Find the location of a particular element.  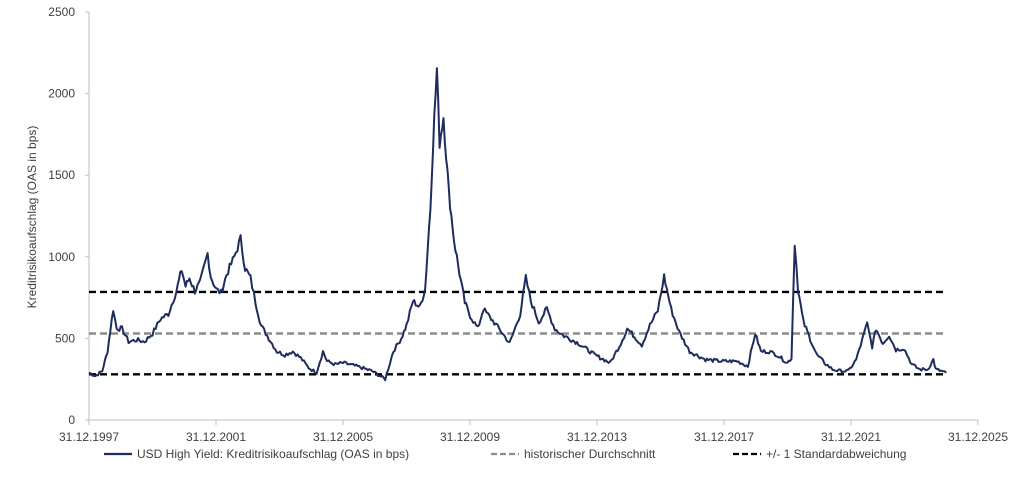

y-tick-label: 1000 is located at coordinates (61, 257).